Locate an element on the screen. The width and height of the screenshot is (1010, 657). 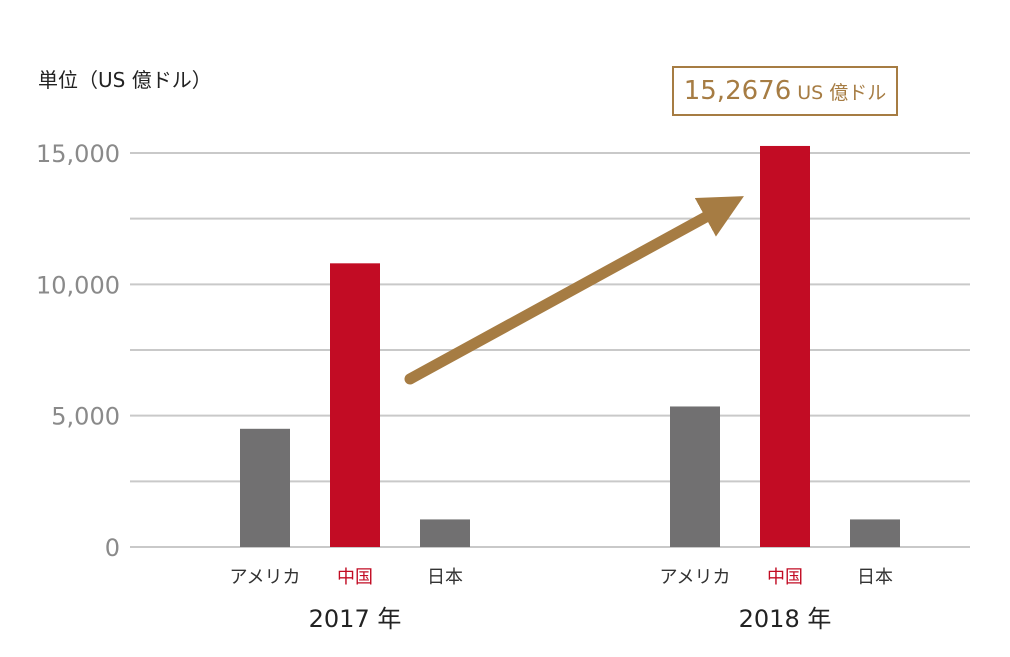
callout-value: 15,2676 is located at coordinates (737, 91).